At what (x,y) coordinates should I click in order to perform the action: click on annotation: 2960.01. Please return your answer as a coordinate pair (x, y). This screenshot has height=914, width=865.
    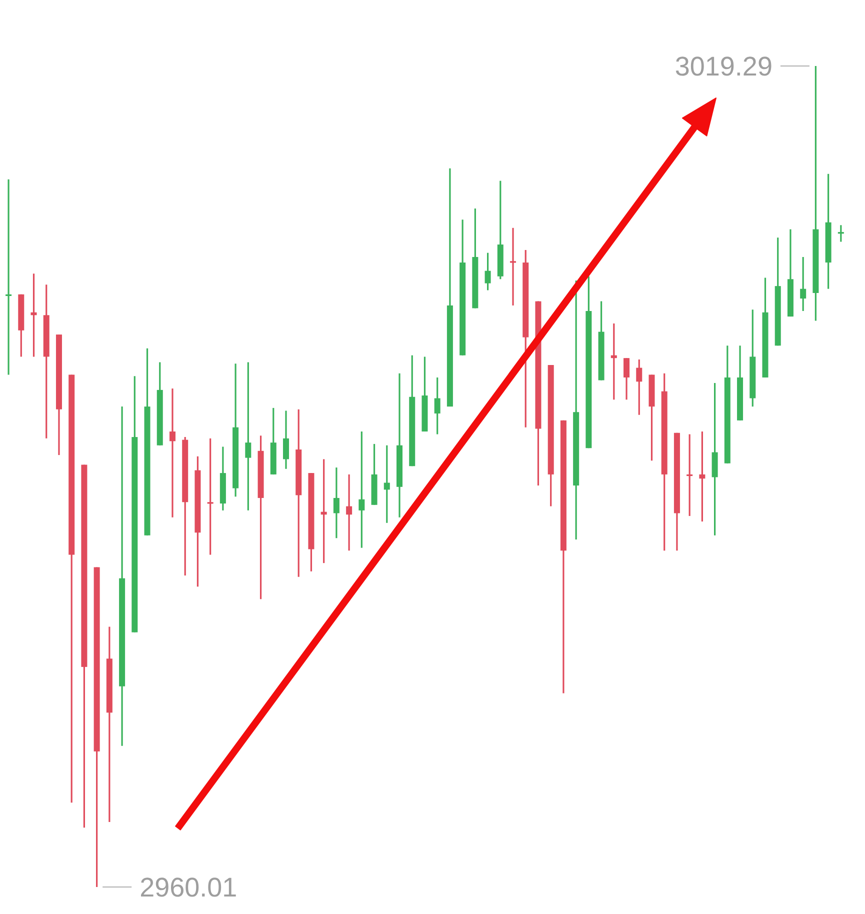
    Looking at the image, I should click on (189, 887).